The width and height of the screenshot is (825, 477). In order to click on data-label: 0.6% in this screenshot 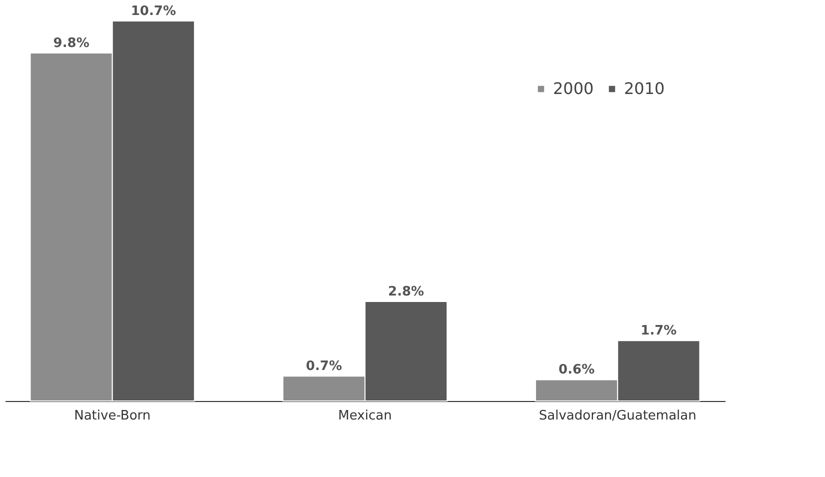, I will do `click(576, 370)`.